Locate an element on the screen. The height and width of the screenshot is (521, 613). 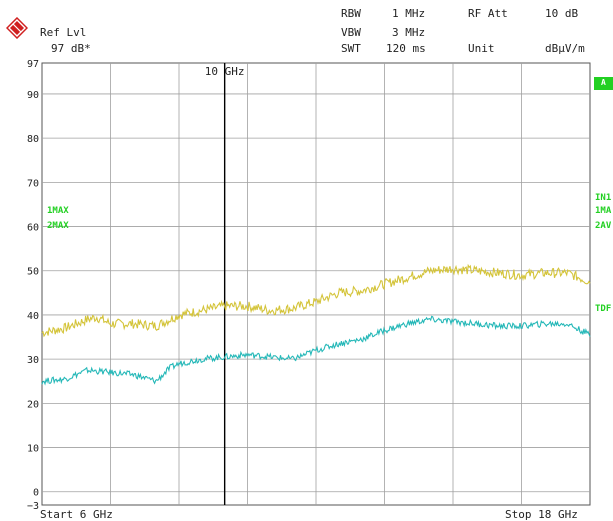
rohde-schwarz-logo is located at coordinates (17, 28).